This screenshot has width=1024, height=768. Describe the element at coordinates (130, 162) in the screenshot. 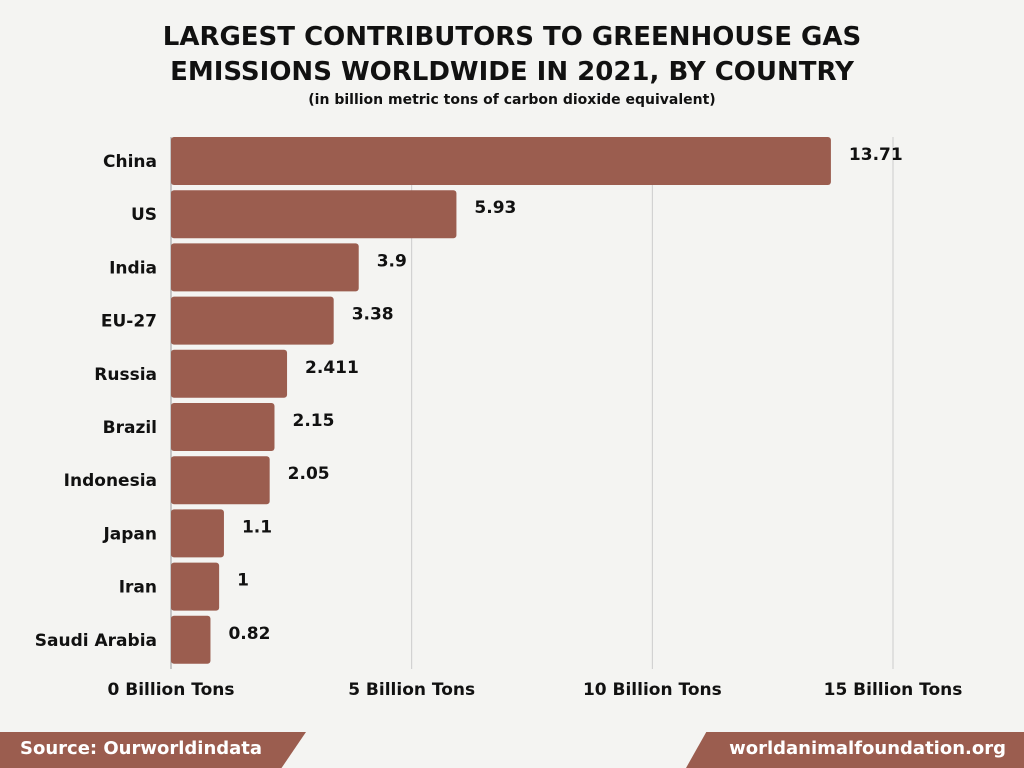

I see `category-label: China` at that location.